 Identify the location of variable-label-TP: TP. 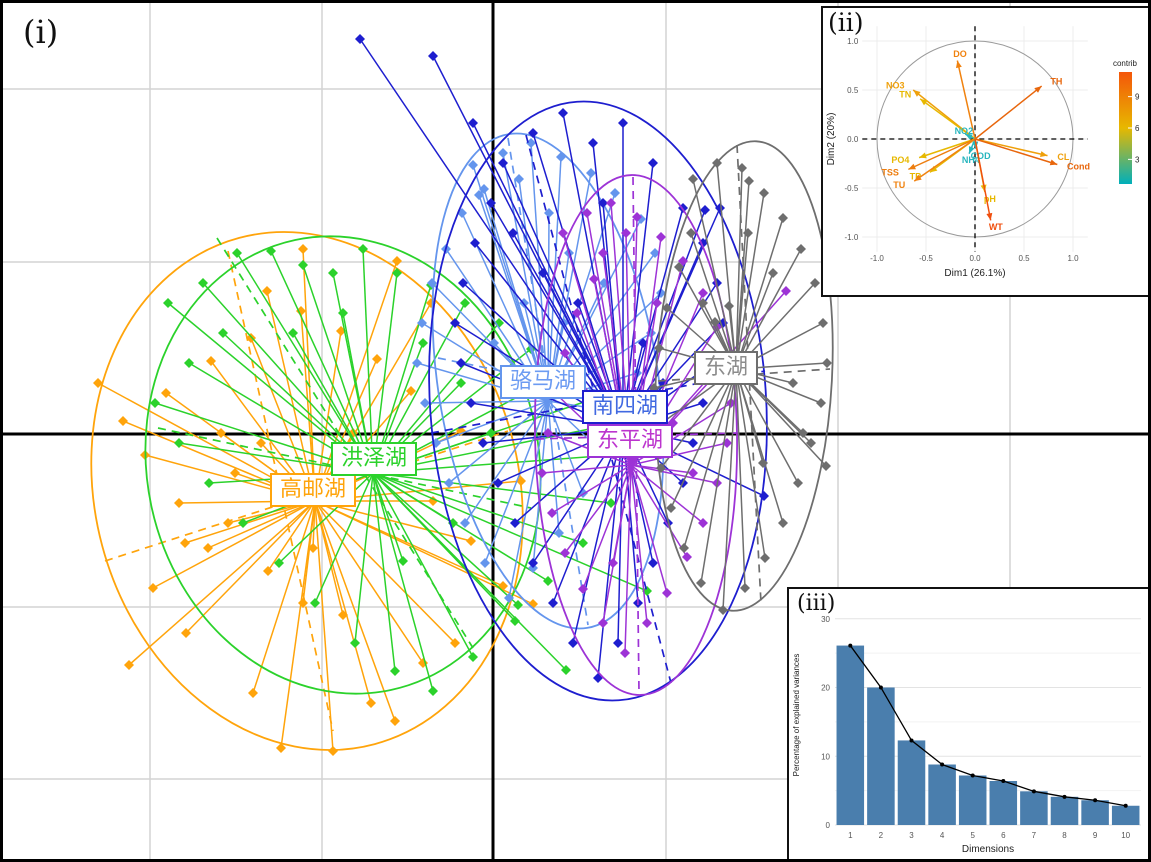
(916, 176).